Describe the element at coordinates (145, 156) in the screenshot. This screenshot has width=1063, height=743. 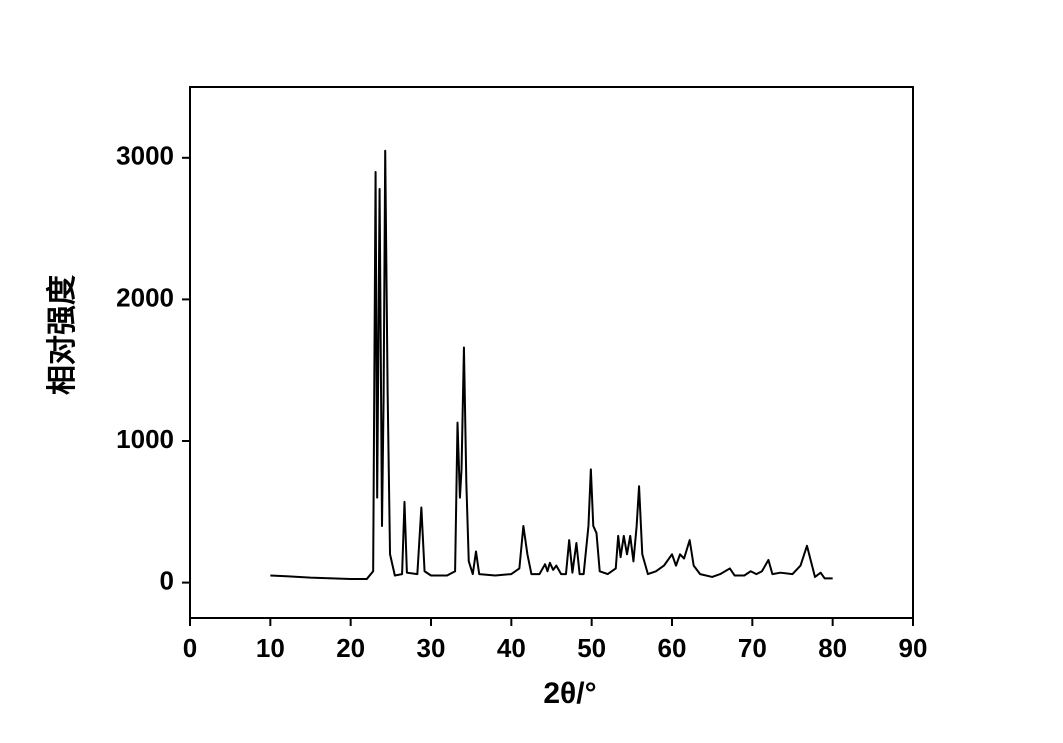
I see `y-tick-label: 3000` at that location.